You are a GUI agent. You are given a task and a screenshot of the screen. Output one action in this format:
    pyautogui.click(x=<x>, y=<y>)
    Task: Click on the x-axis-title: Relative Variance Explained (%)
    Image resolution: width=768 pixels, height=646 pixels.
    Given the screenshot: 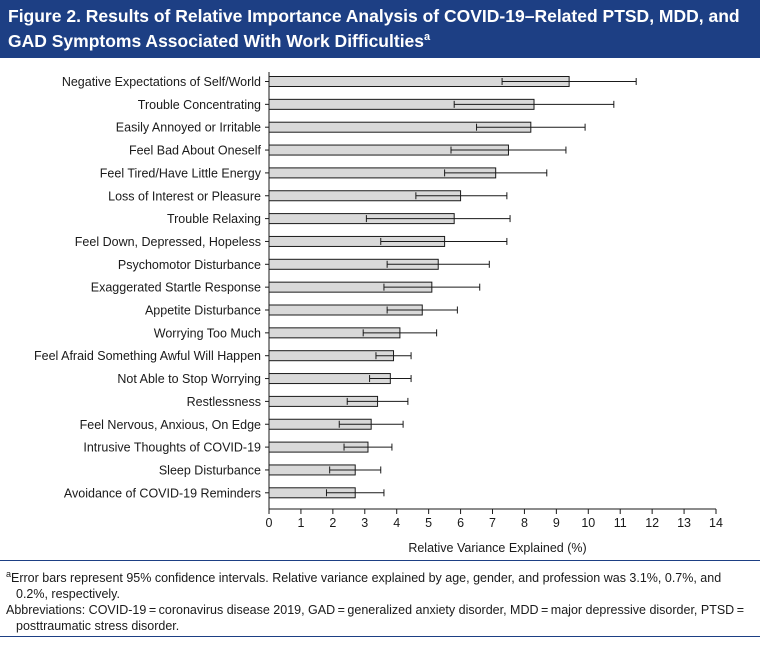 What is the action you would take?
    pyautogui.click(x=497, y=548)
    